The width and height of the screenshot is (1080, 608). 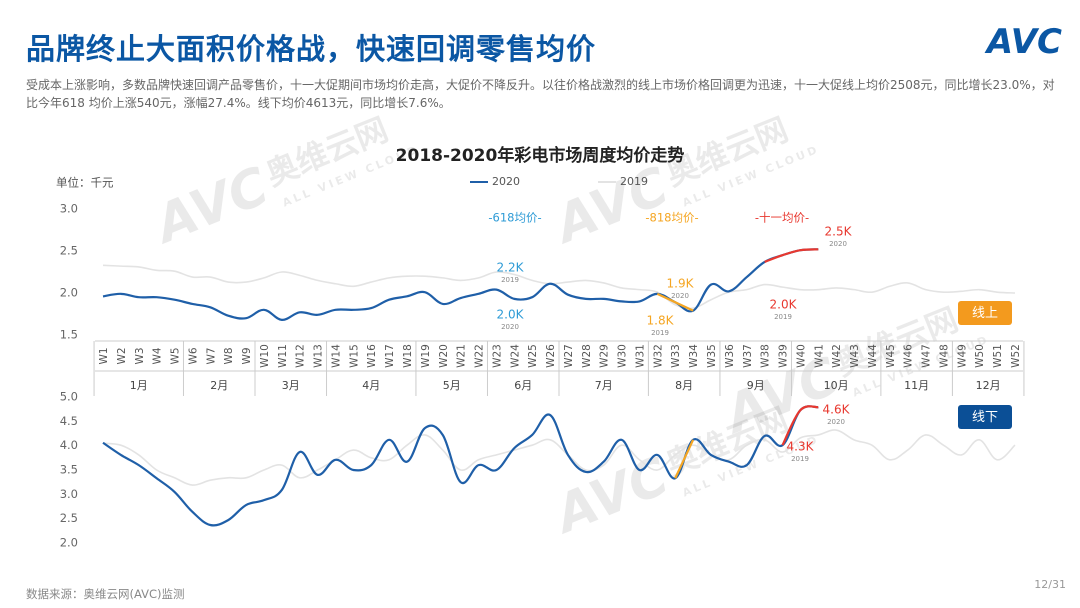 I want to click on month-label: 8月, so click(x=684, y=385).